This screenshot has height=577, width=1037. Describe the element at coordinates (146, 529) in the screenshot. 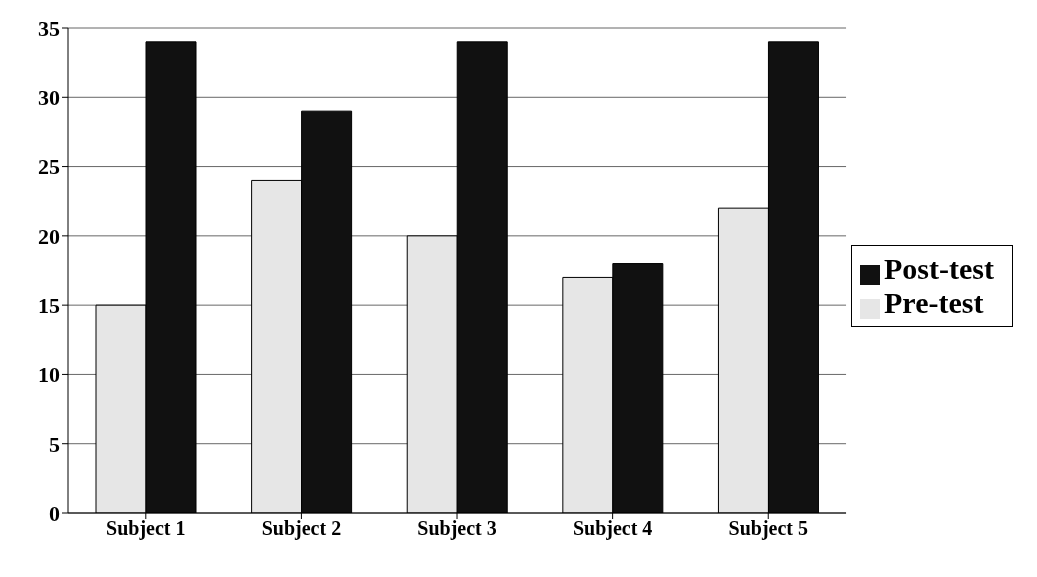

I see `x-tick-label: Subject 1` at that location.